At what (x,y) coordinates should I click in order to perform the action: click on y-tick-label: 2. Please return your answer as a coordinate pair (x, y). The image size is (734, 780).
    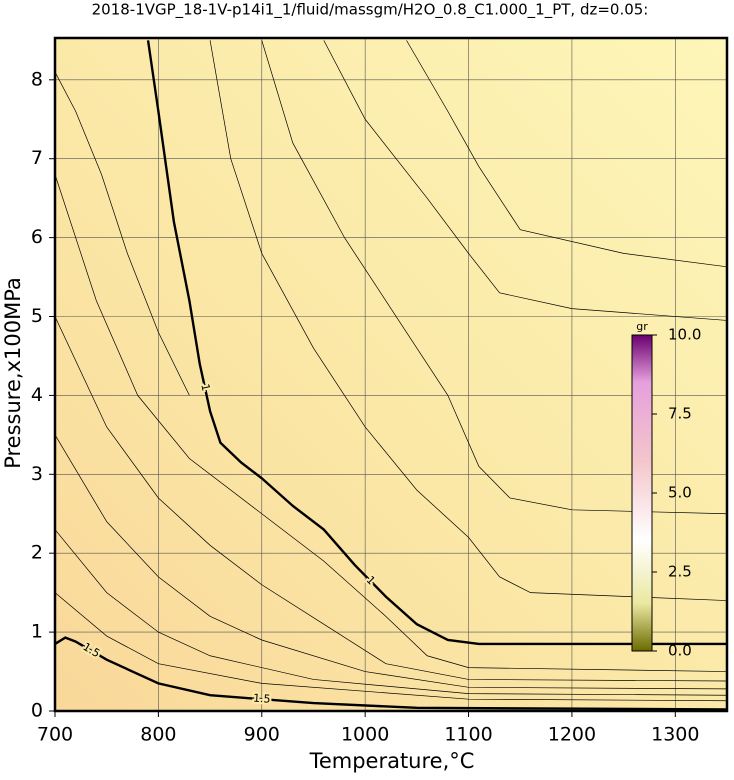
    Looking at the image, I should click on (37, 553).